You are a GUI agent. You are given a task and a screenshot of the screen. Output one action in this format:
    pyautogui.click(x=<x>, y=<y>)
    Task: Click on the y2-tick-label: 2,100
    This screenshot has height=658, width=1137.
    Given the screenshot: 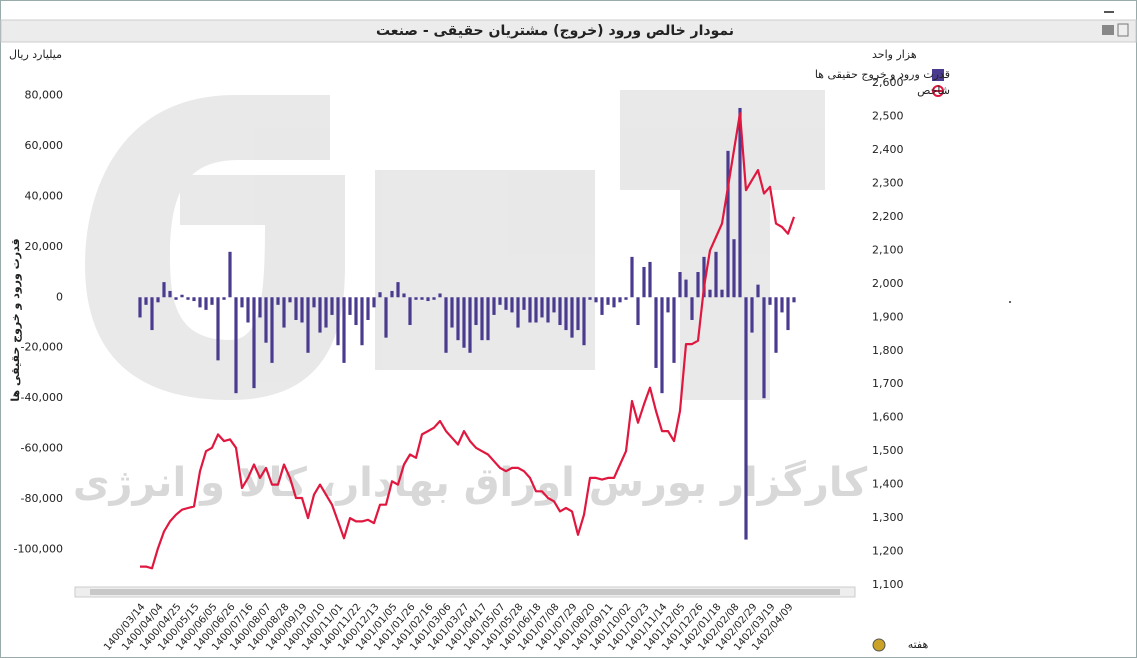 What is the action you would take?
    pyautogui.click(x=888, y=249)
    